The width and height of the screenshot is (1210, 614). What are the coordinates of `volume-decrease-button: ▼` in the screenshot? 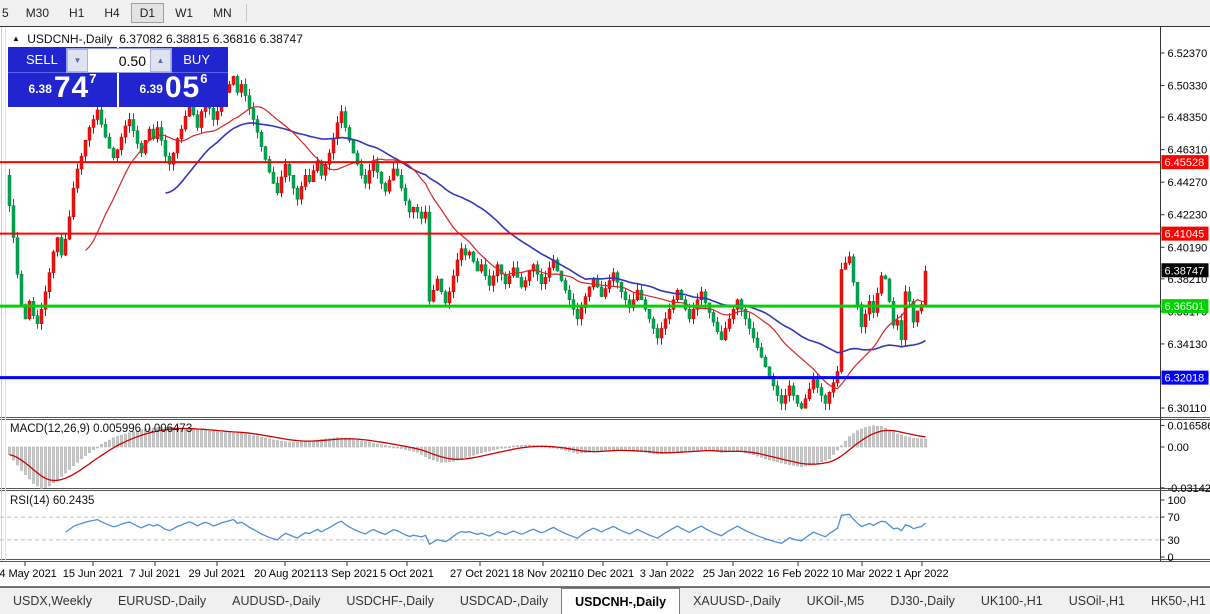 It's located at (77, 60).